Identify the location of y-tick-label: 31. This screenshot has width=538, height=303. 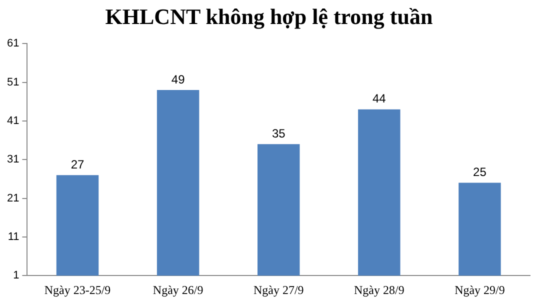
(13, 160).